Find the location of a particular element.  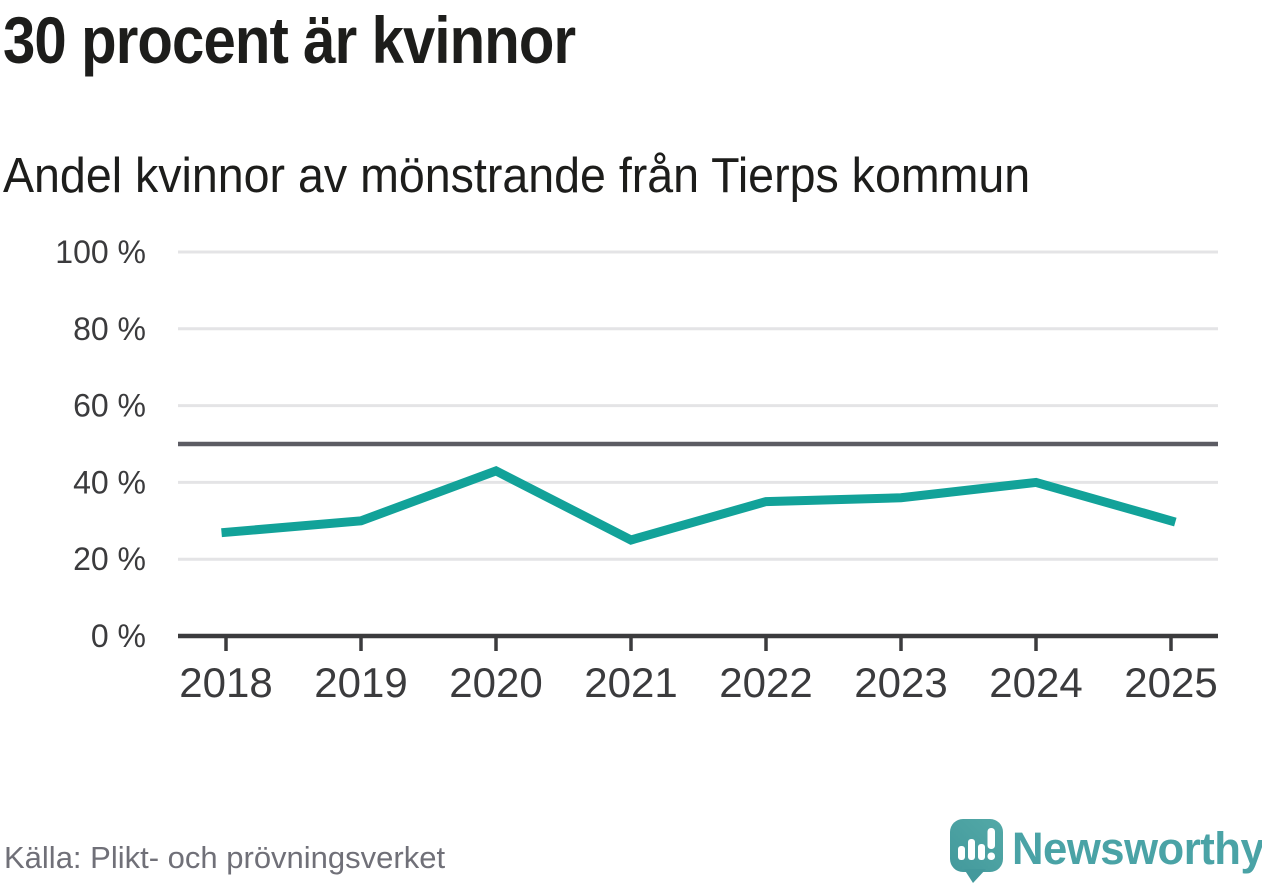

newsworthy-logo: Newsworthy is located at coordinates (1106, 850).